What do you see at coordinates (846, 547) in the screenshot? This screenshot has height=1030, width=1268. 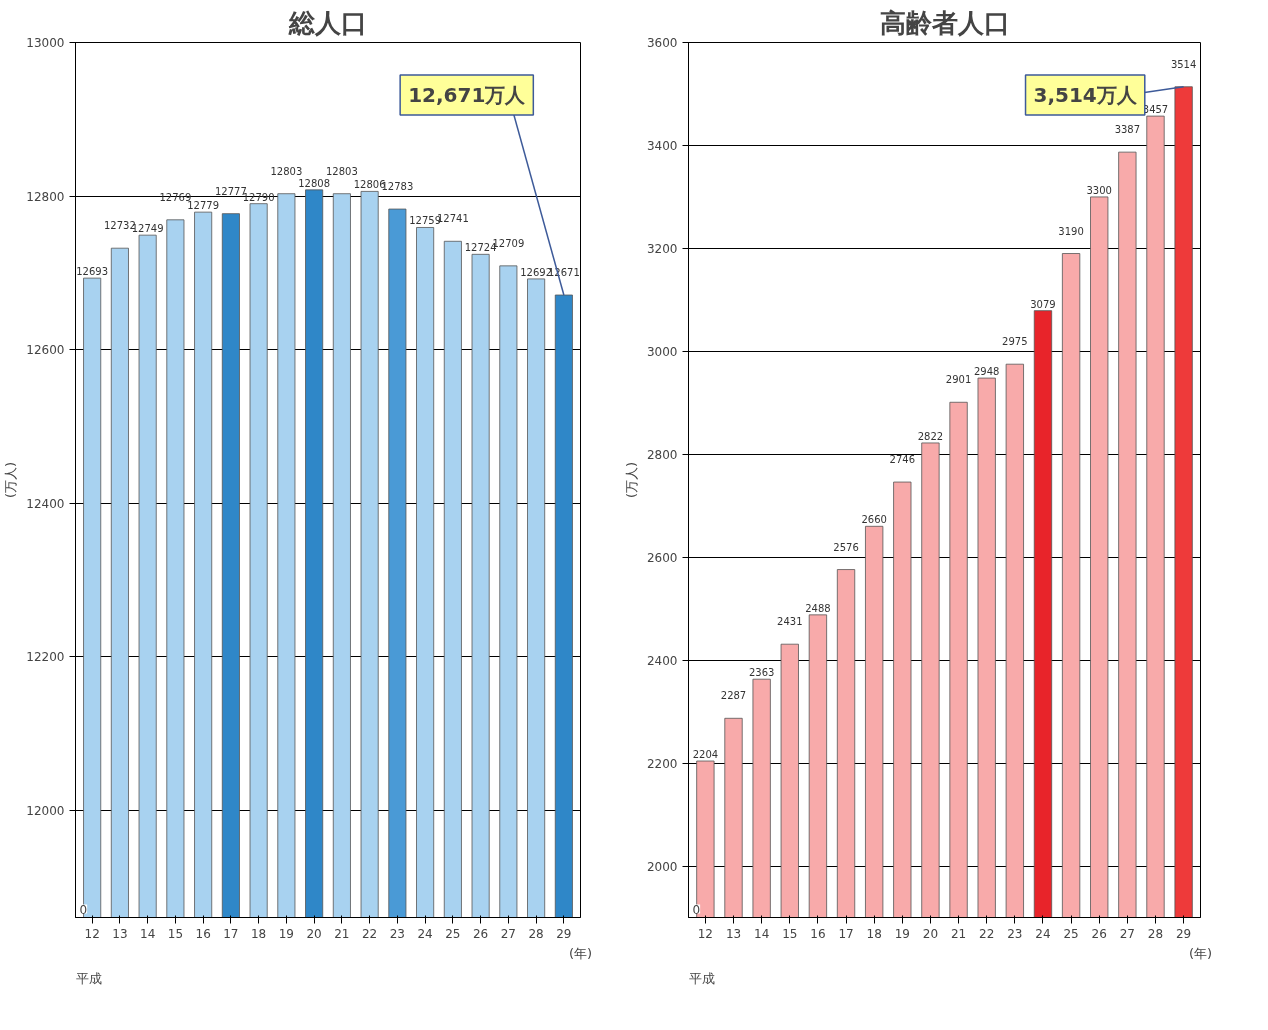 I see `data-label: 2576` at bounding box center [846, 547].